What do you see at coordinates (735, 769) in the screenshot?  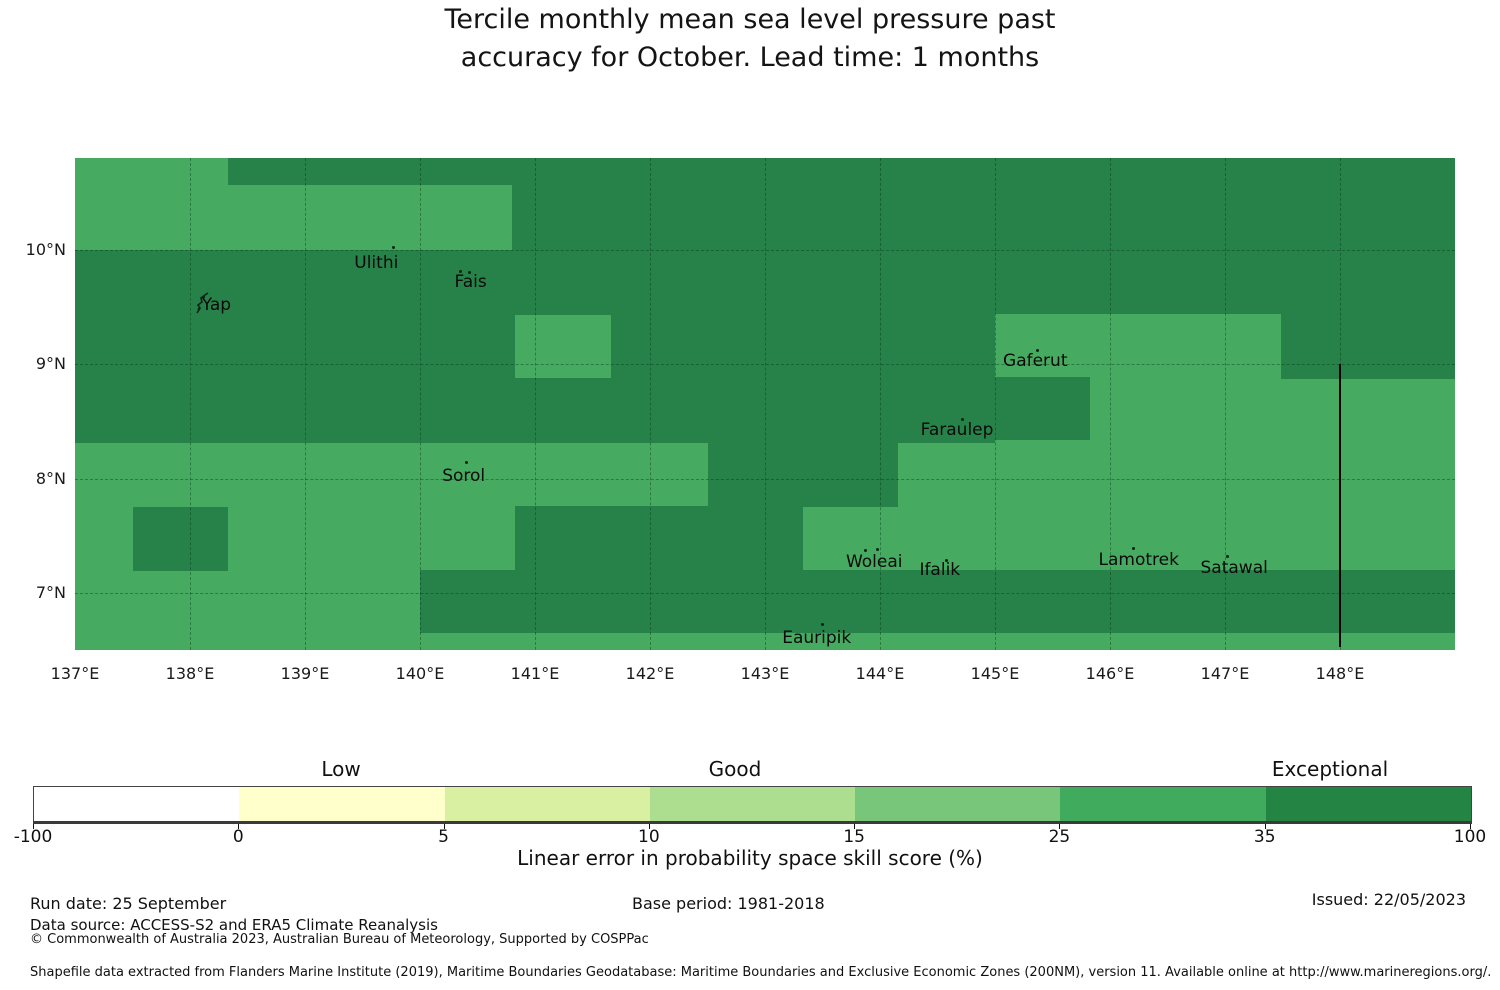 I see `colorbar-class-label: Good` at bounding box center [735, 769].